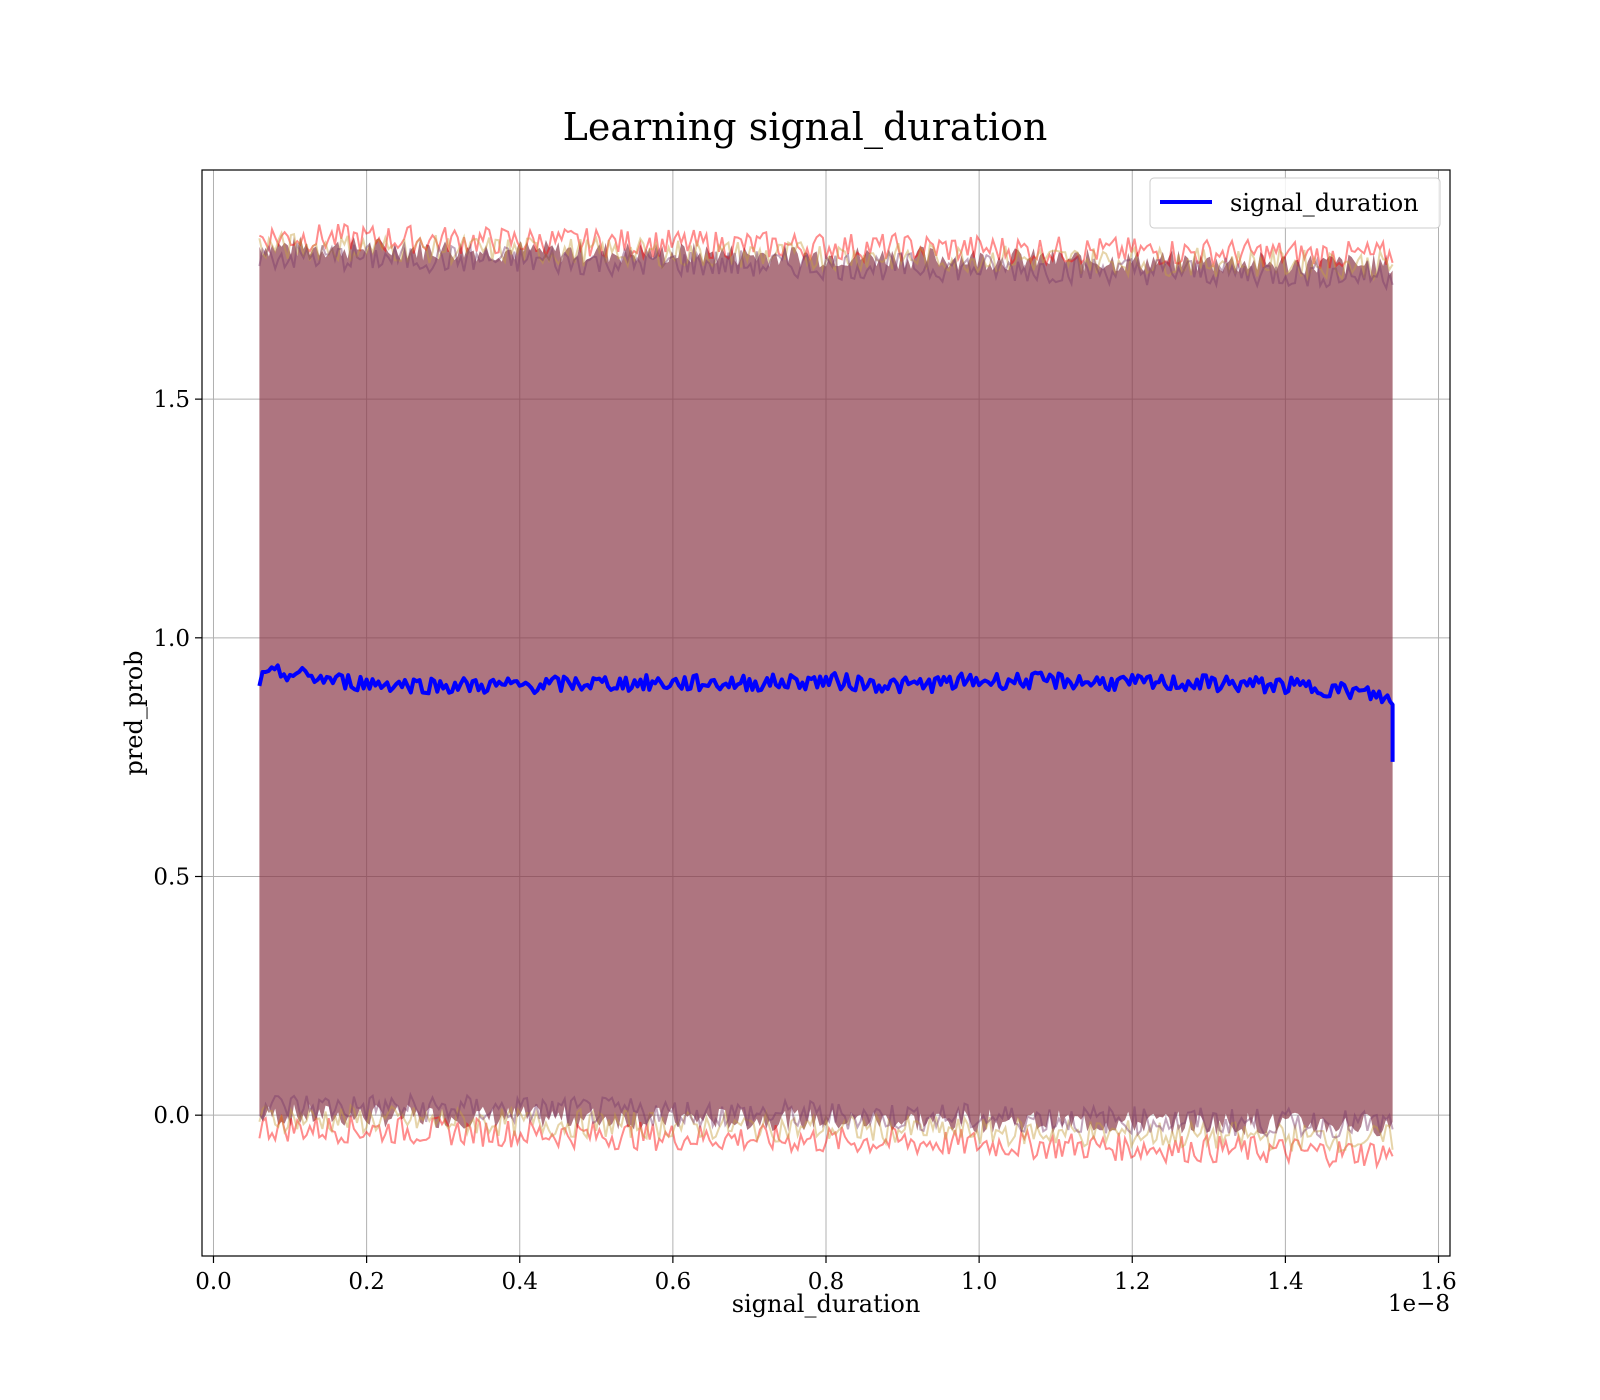  I want to click on x-tick-label-4: 0.8, so click(826, 1282).